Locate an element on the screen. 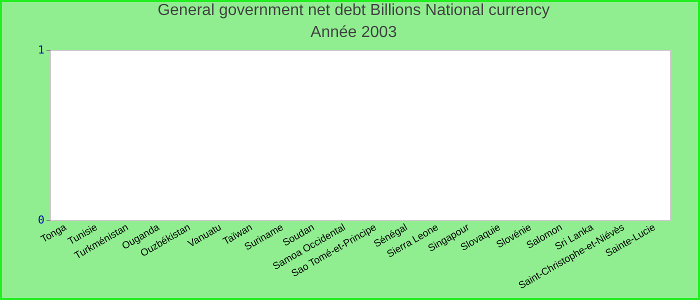 The image size is (700, 300). chart-title: General government net debt Billions National currency is located at coordinates (354, 10).